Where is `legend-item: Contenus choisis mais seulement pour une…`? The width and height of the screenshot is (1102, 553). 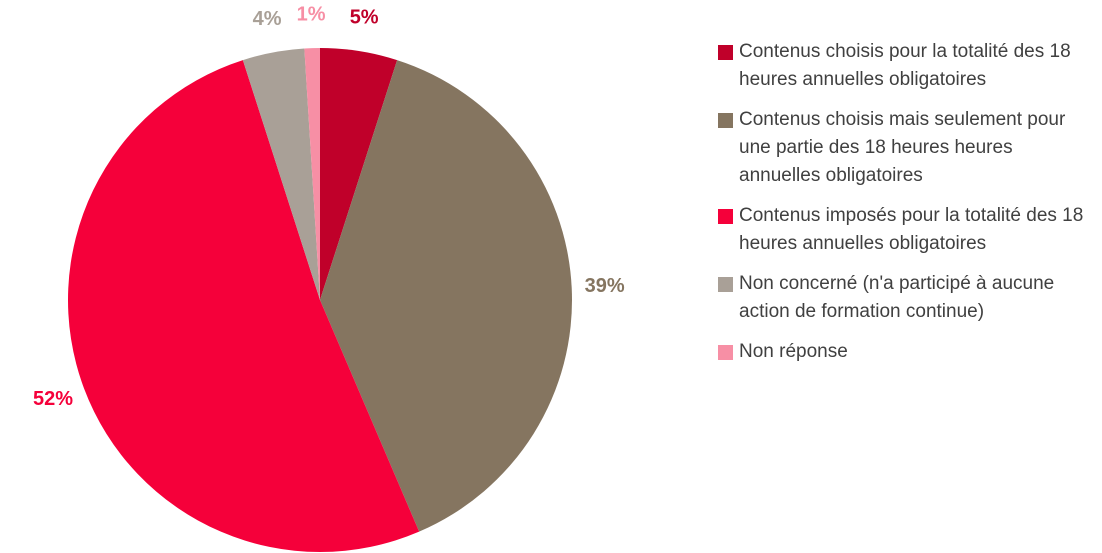 legend-item: Contenus choisis mais seulement pour une… is located at coordinates (903, 148).